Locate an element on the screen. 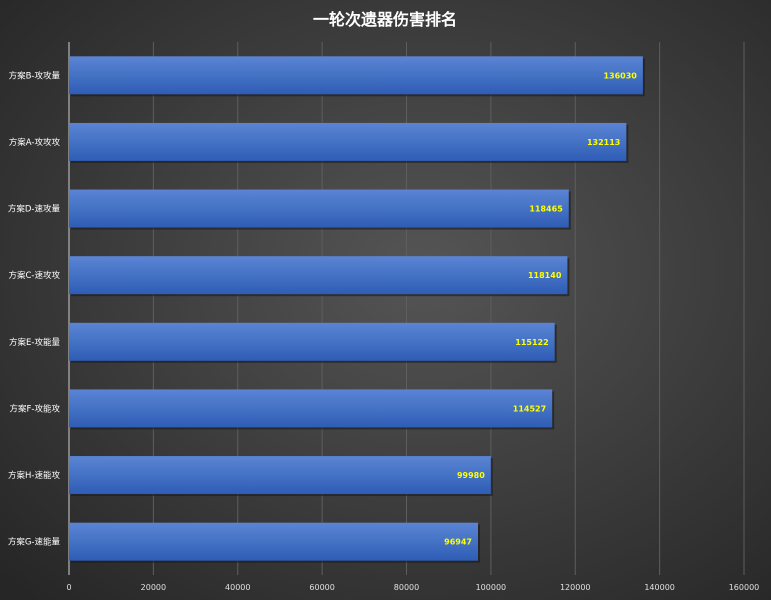 The height and width of the screenshot is (600, 771). category-label: 方案G-速能量 is located at coordinates (34, 542).